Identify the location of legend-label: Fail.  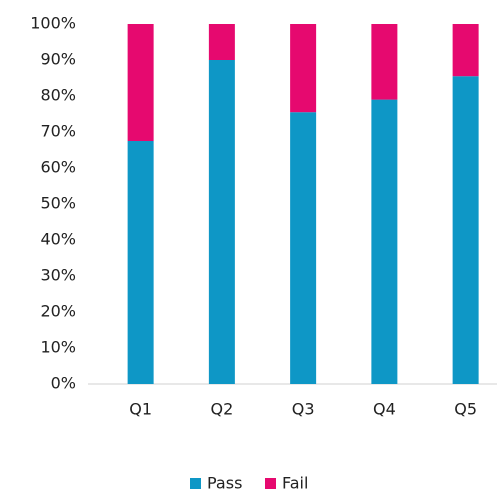
(295, 483).